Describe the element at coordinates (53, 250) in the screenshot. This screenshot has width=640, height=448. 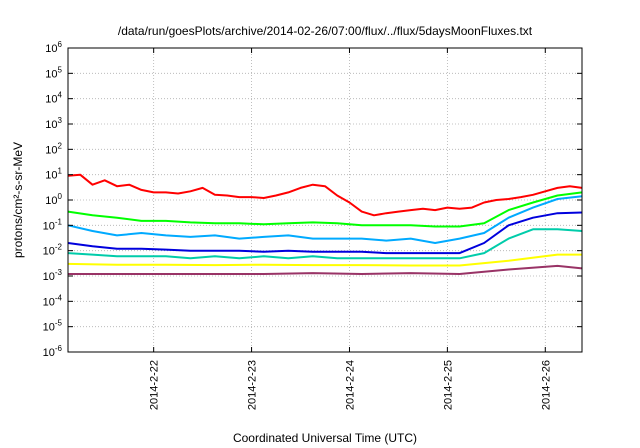
I see `y-tick-label: 10⁻²` at that location.